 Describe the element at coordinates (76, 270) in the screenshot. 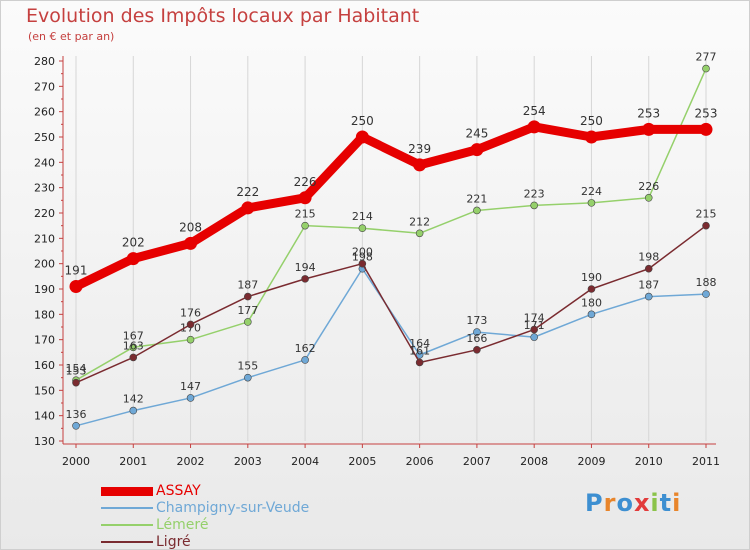

I see `data-label-assay: 191` at that location.